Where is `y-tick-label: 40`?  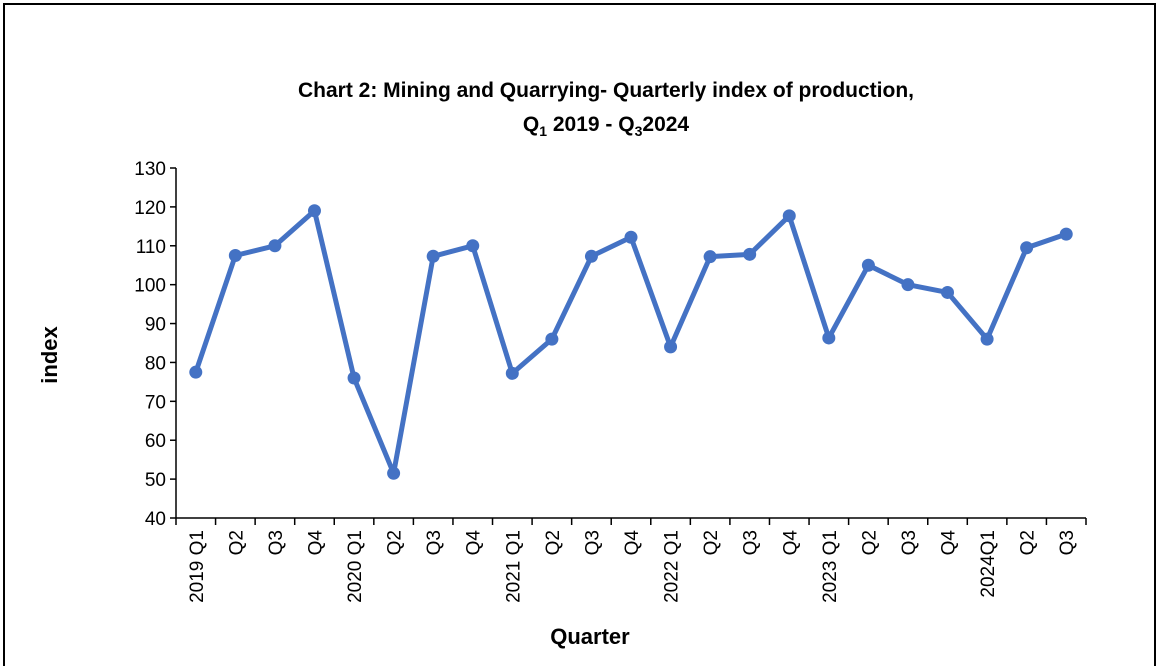
y-tick-label: 40 is located at coordinates (155, 519).